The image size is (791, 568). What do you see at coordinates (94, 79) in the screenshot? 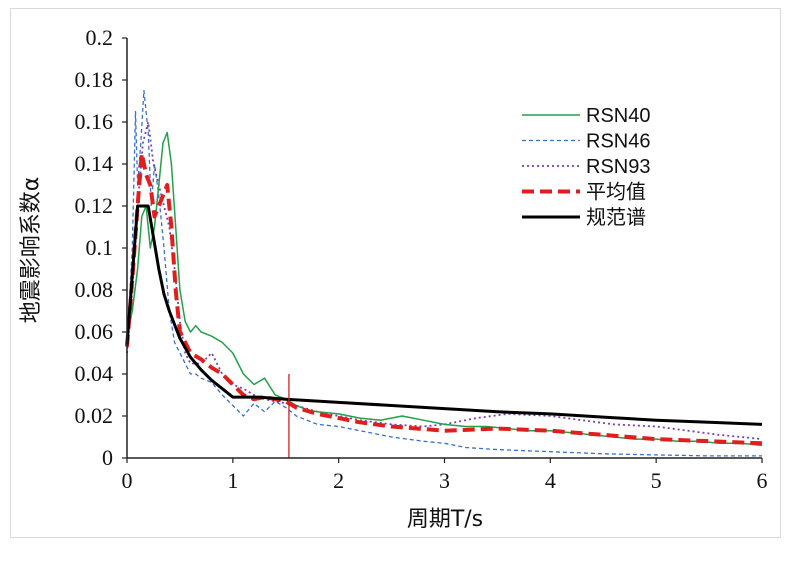
I see `y-tick-label: 0.18` at bounding box center [94, 79].